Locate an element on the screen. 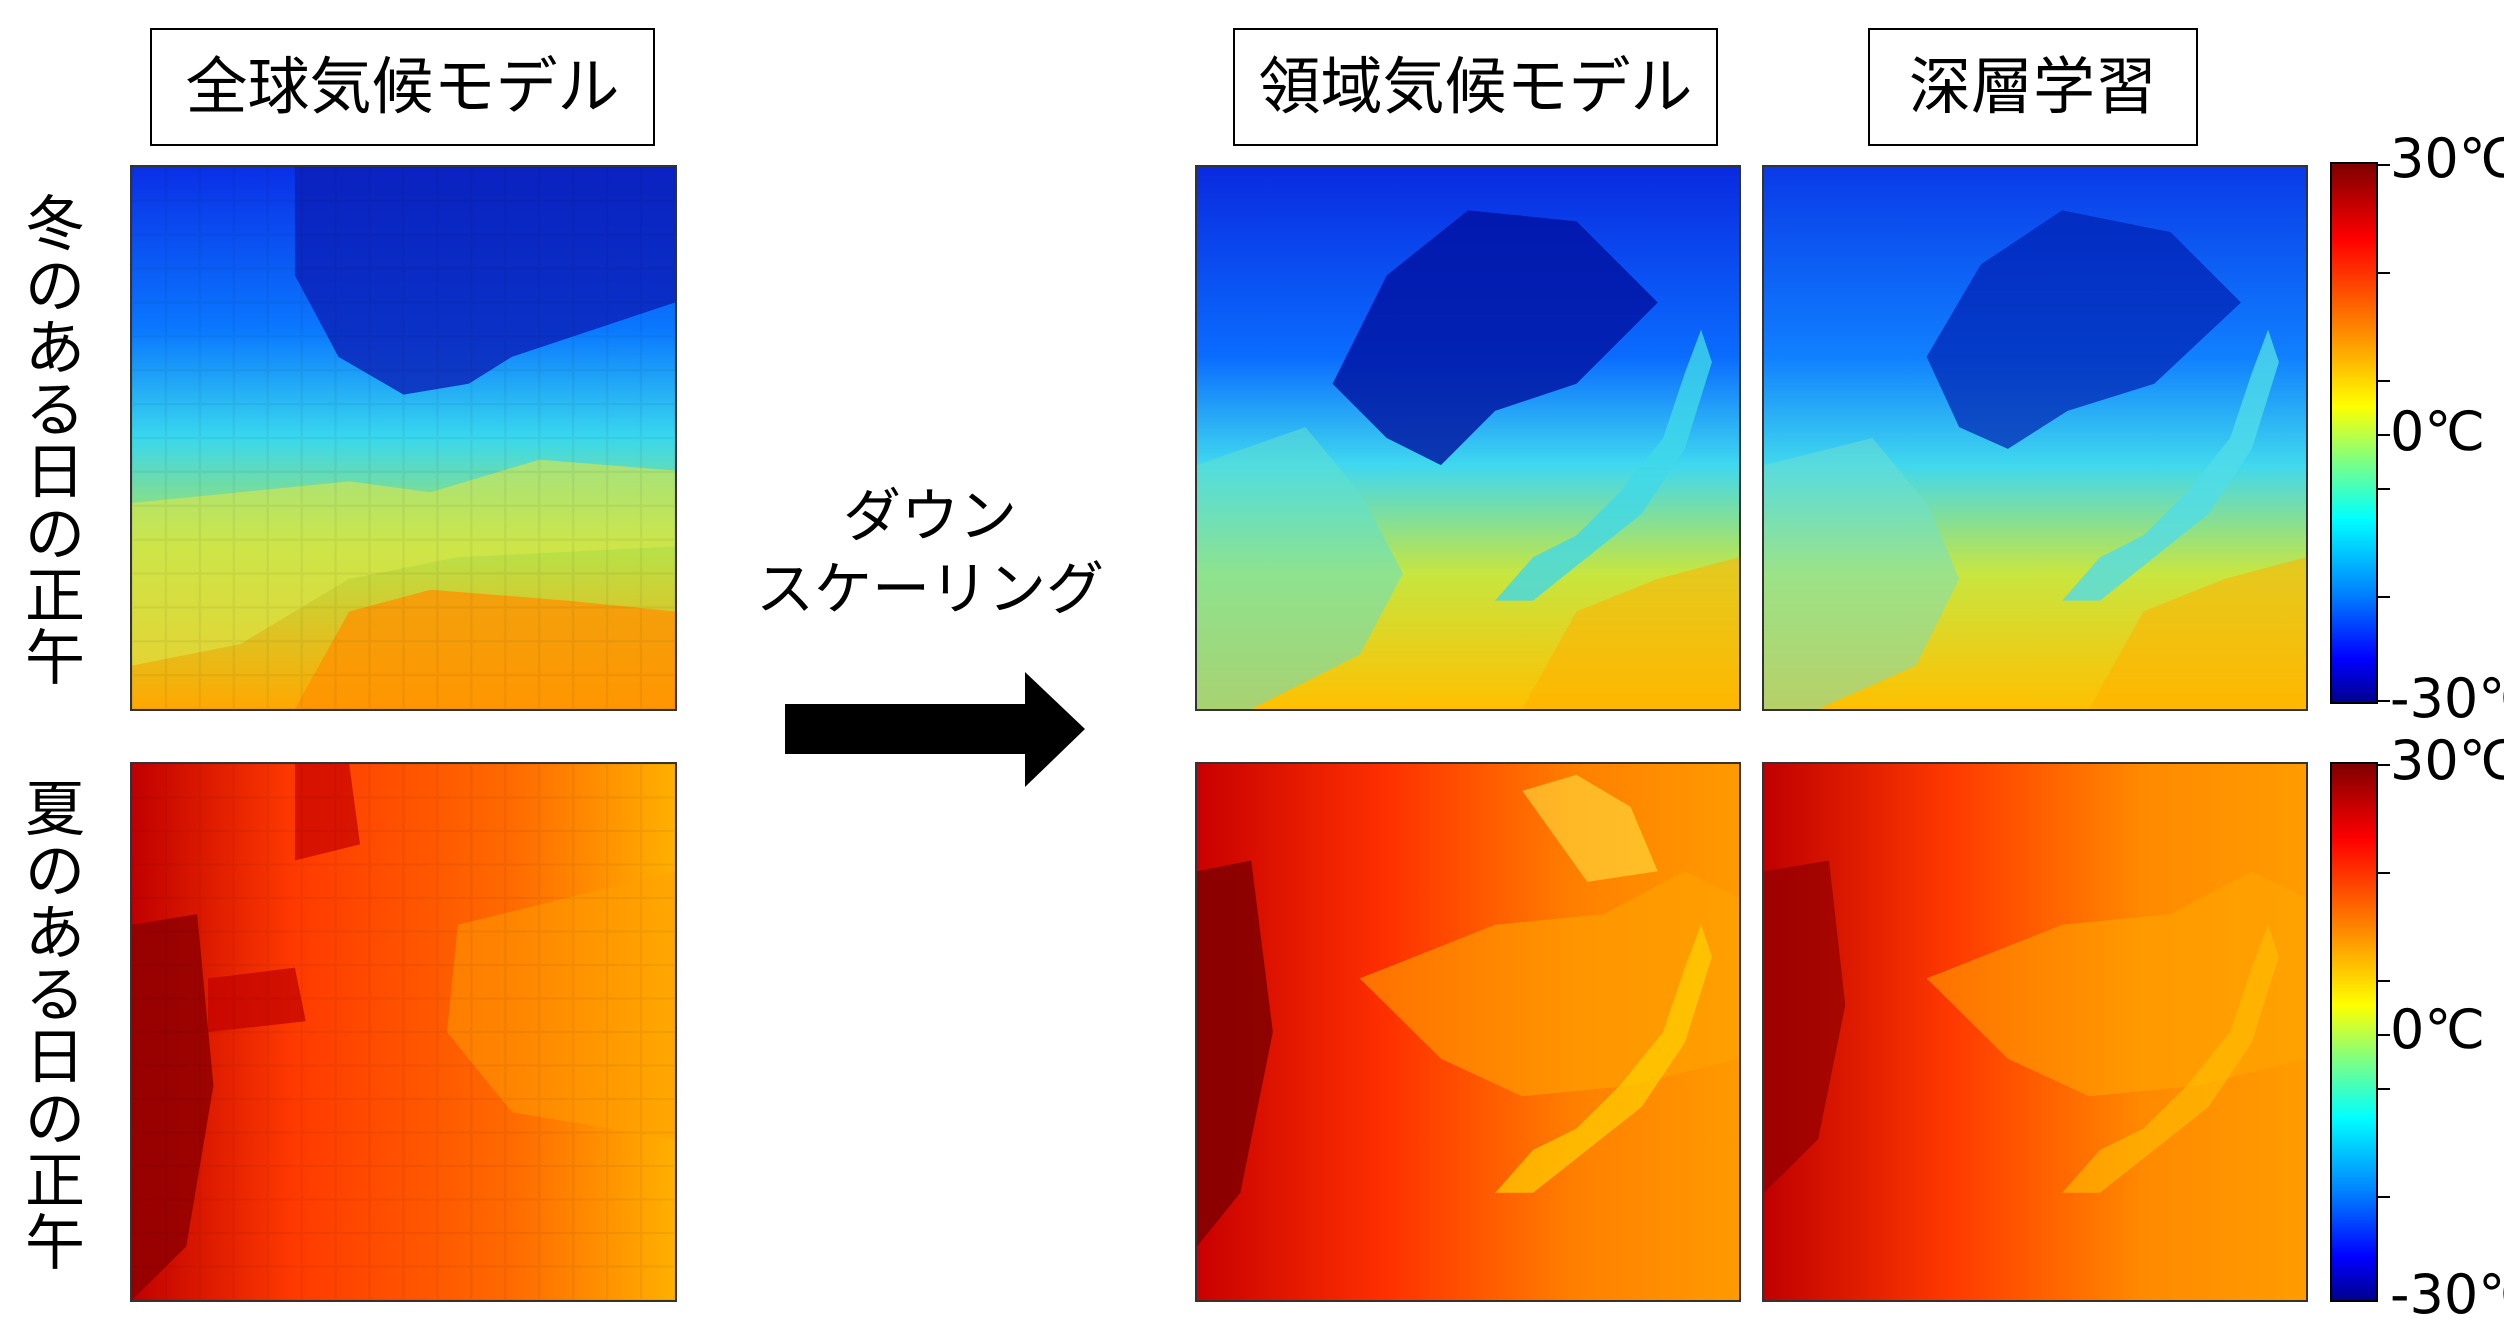 The height and width of the screenshot is (1326, 2504). row-label-summer-noon: 夏 の あ る 日 の 正 午 is located at coordinates (55, 1027).